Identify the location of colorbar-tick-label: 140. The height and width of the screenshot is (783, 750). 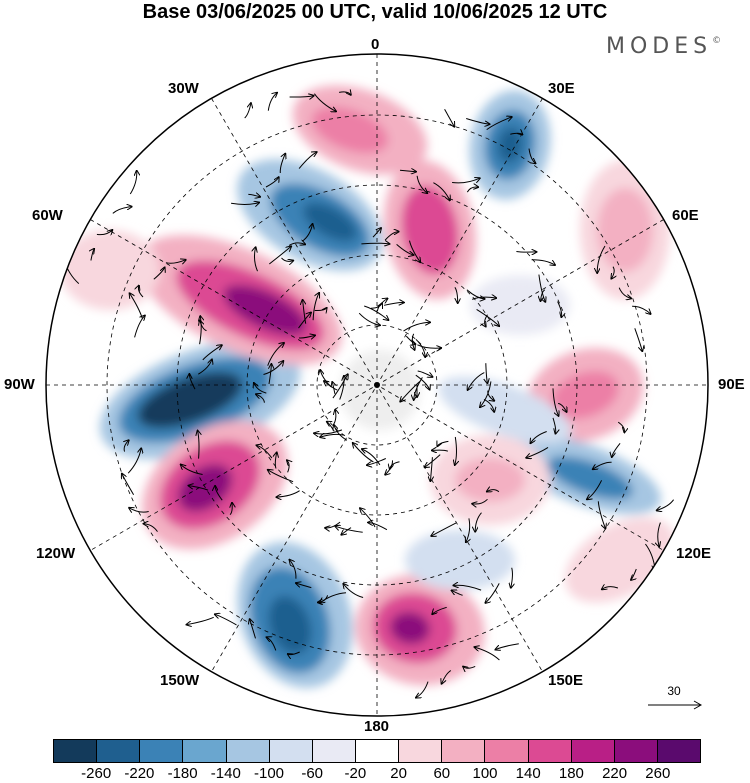
(528, 773).